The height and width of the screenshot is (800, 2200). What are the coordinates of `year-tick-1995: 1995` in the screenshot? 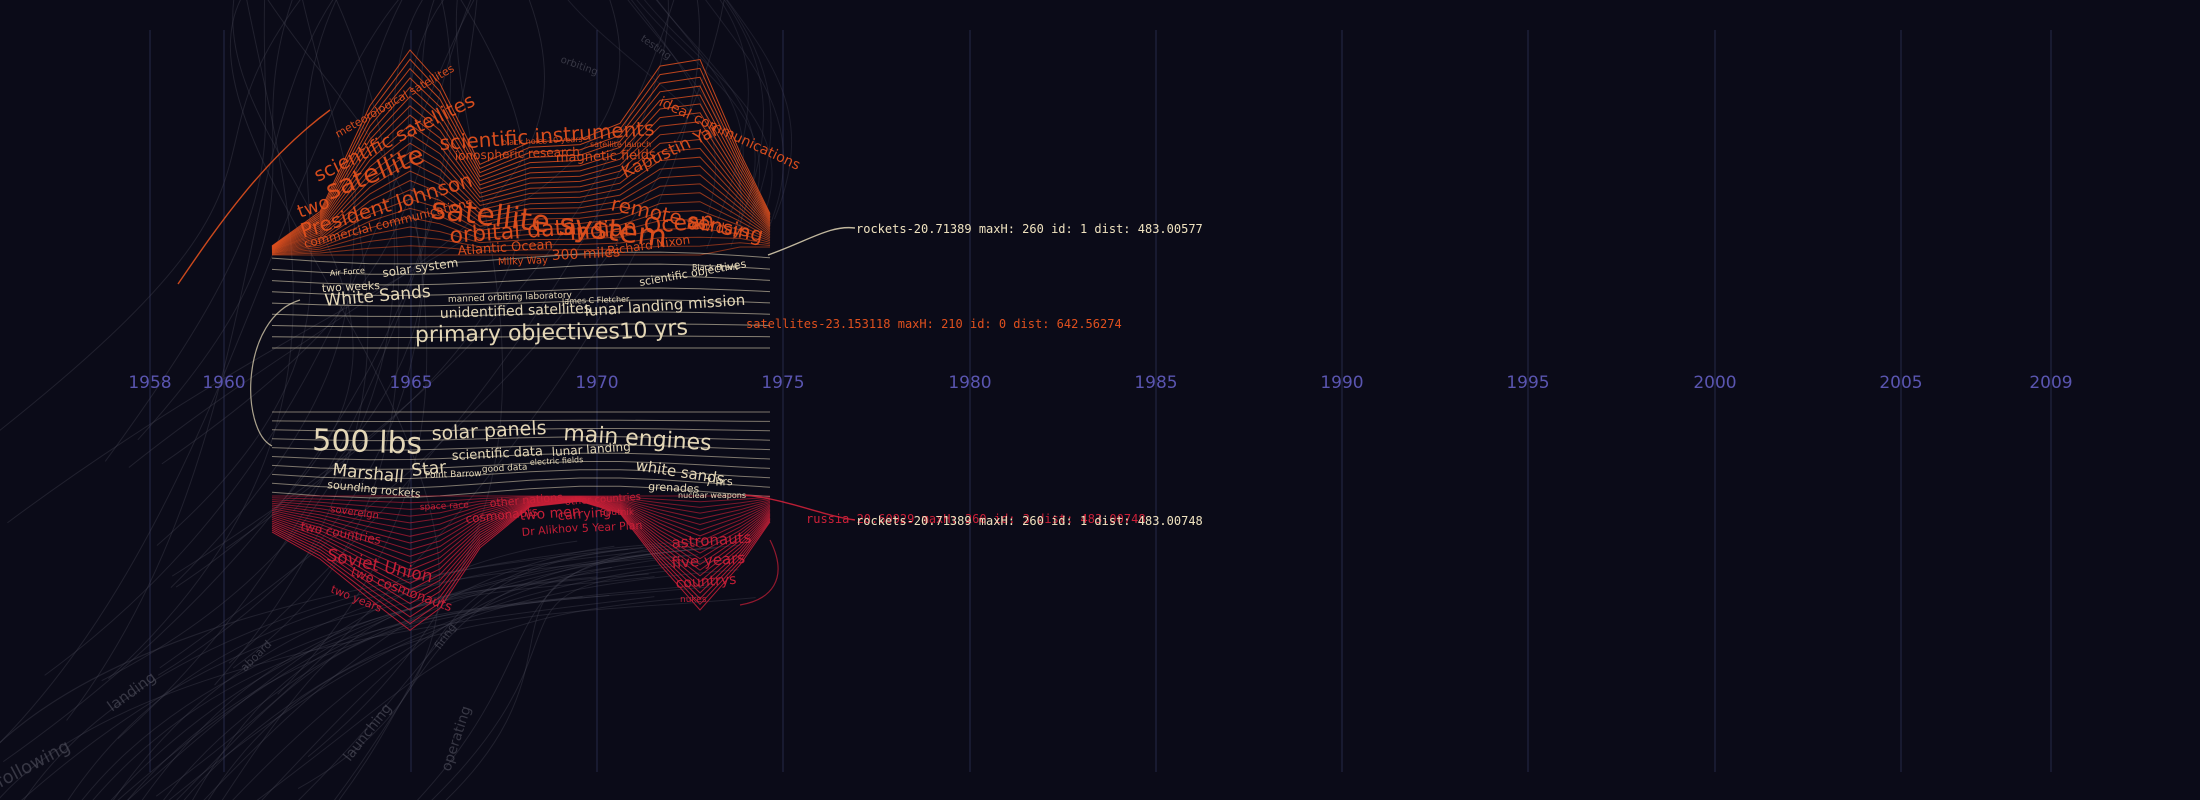 It's located at (1527, 383).